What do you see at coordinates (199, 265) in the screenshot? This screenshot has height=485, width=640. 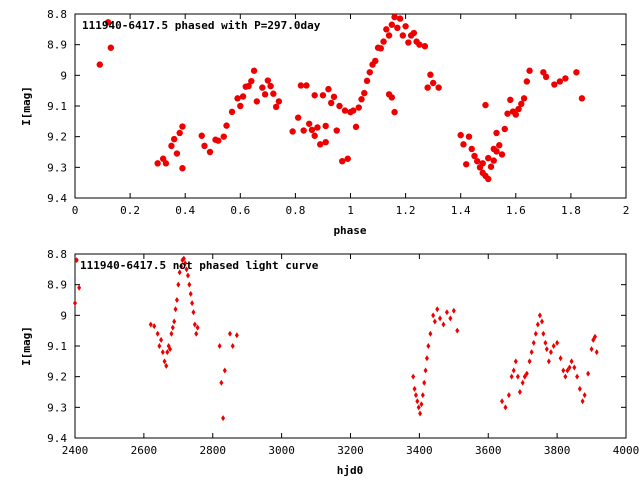 I see `chart-title: 111940-6417.5 not phased light curve` at bounding box center [199, 265].